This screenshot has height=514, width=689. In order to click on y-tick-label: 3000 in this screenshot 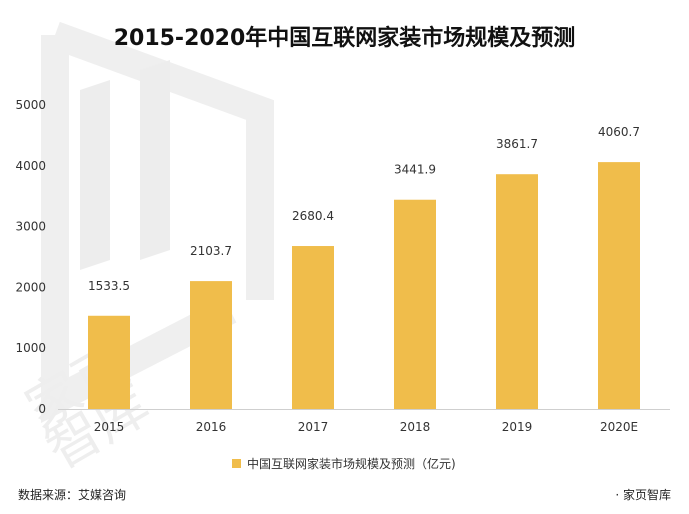, I will do `click(30, 227)`.